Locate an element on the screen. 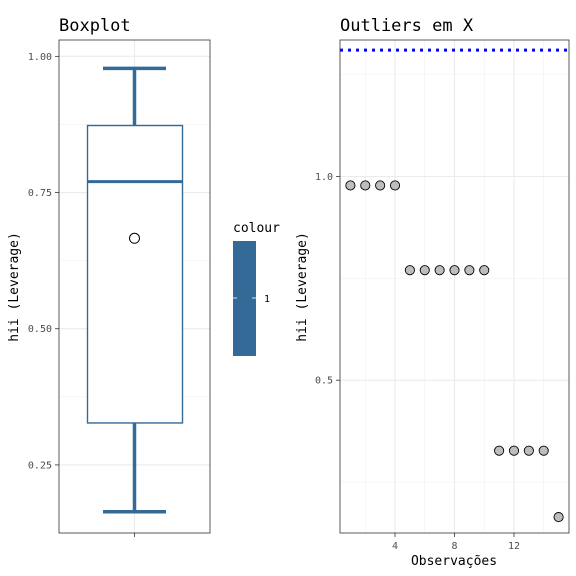 The image size is (576, 576). boxplot-box is located at coordinates (135, 290).